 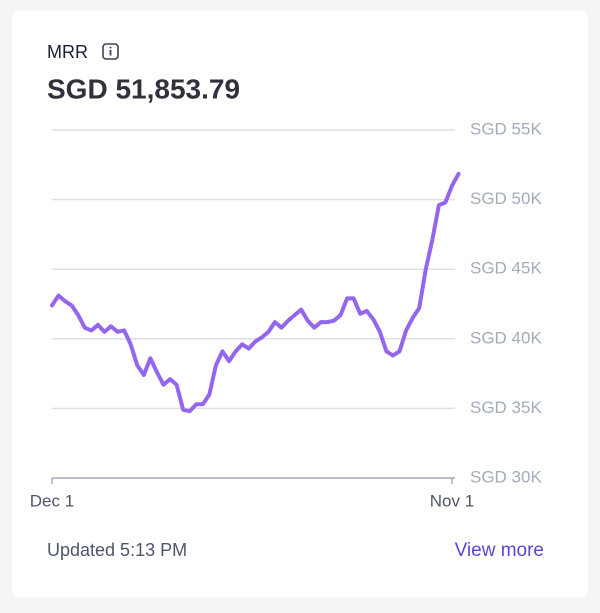 I want to click on y-tick-label: SGD 45K, so click(x=506, y=268).